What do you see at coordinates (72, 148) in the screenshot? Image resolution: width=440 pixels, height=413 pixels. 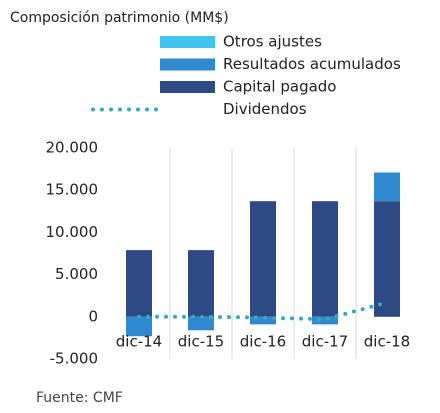 I see `y-tick-label: 20.000` at bounding box center [72, 148].